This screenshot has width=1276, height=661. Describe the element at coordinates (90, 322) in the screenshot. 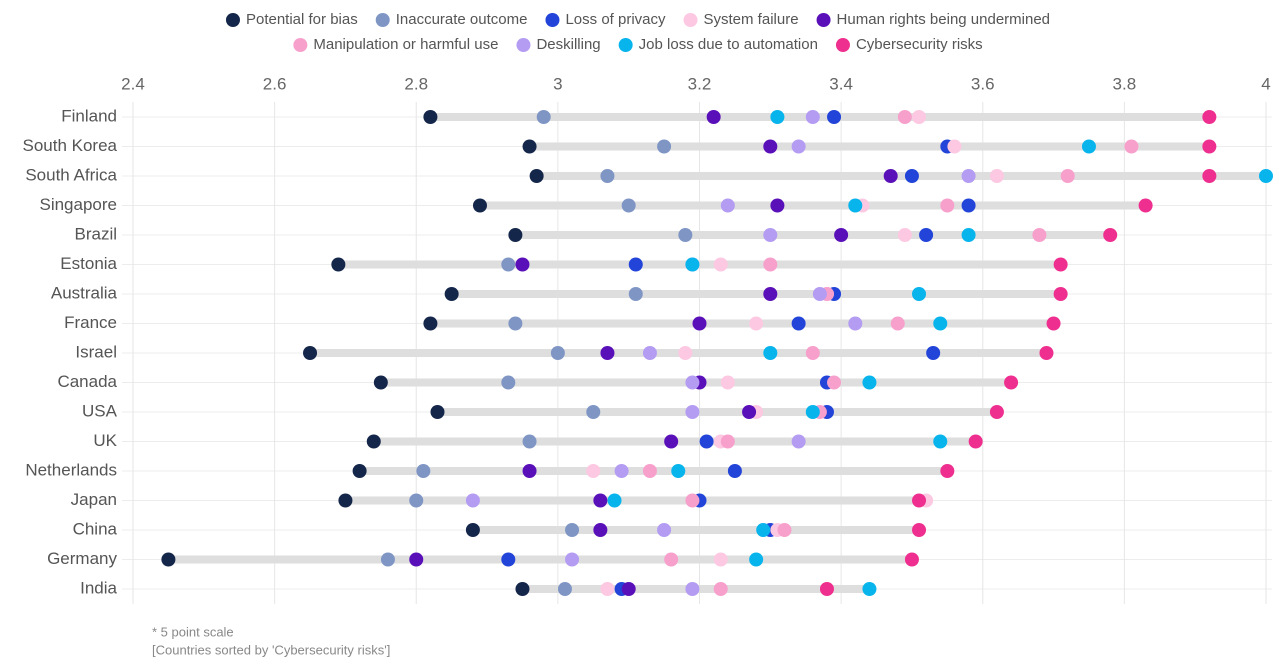

I see `y-tick-label: France` at that location.